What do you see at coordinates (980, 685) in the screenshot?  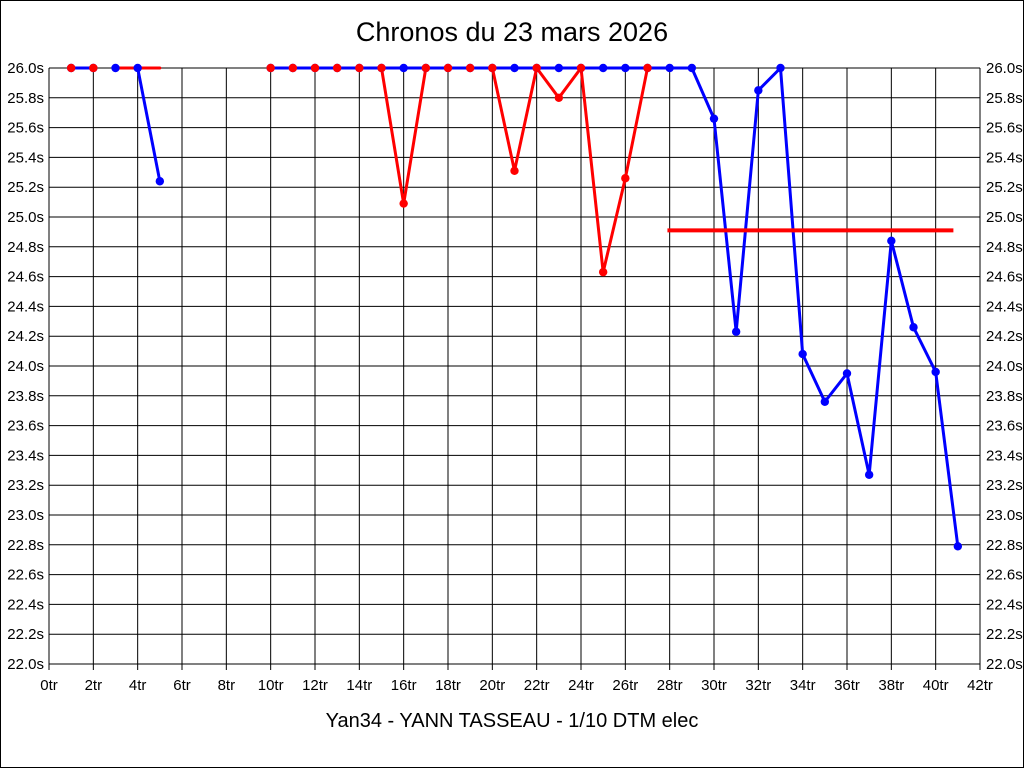 I see `x-tick-label: 42tr` at bounding box center [980, 685].